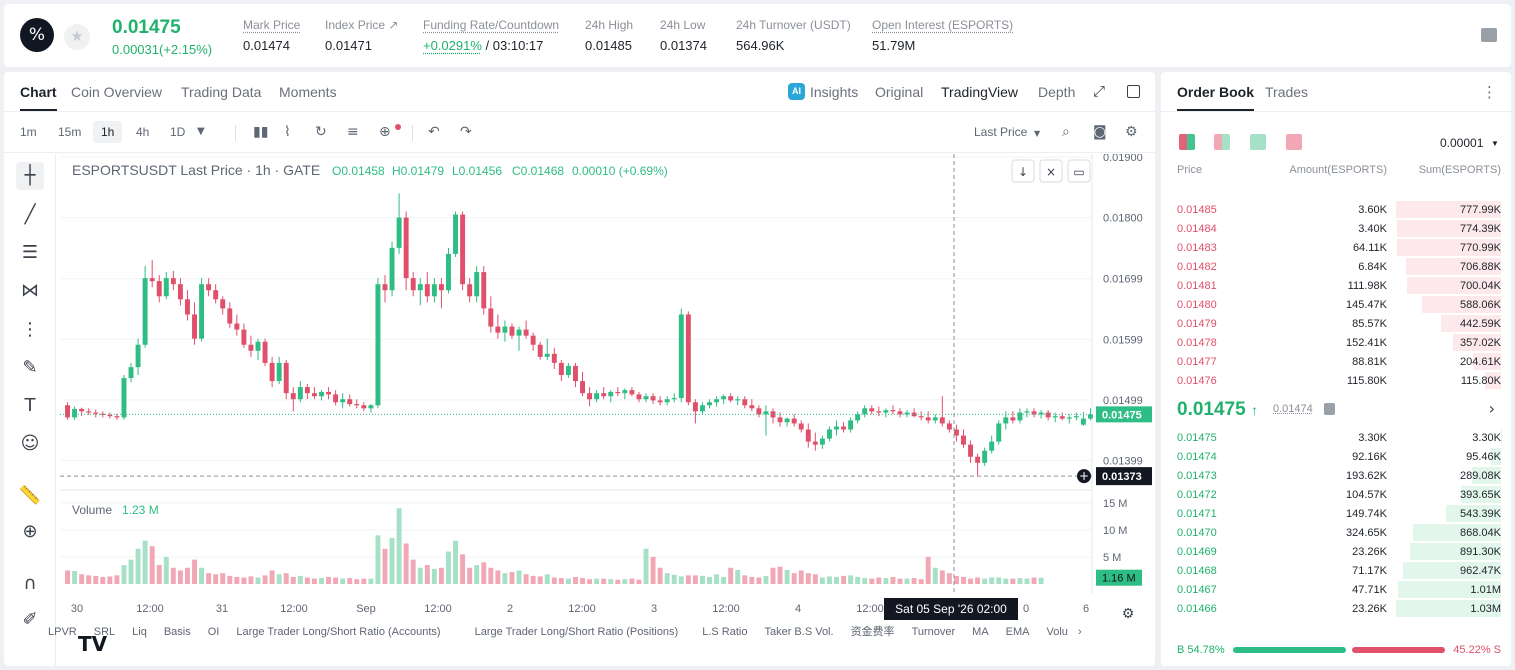  I want to click on replay-icon: ↻, so click(321, 132).